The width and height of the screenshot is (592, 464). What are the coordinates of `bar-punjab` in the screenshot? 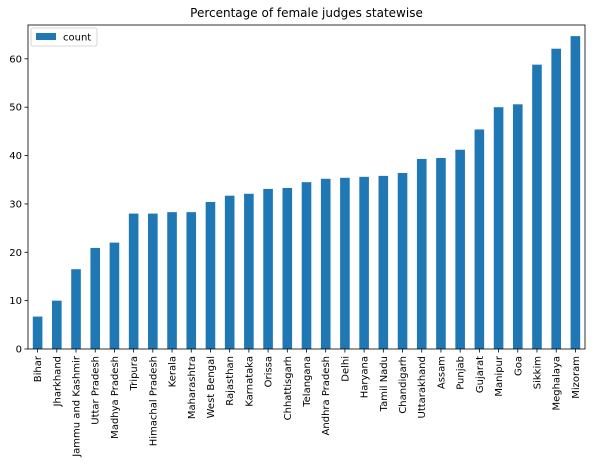 It's located at (460, 249).